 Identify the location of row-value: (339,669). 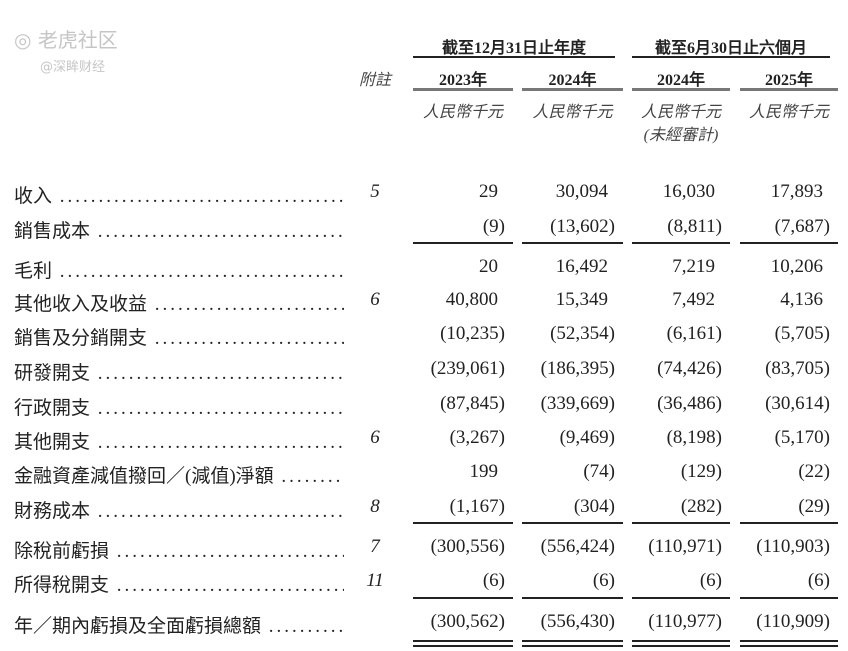
(577, 403).